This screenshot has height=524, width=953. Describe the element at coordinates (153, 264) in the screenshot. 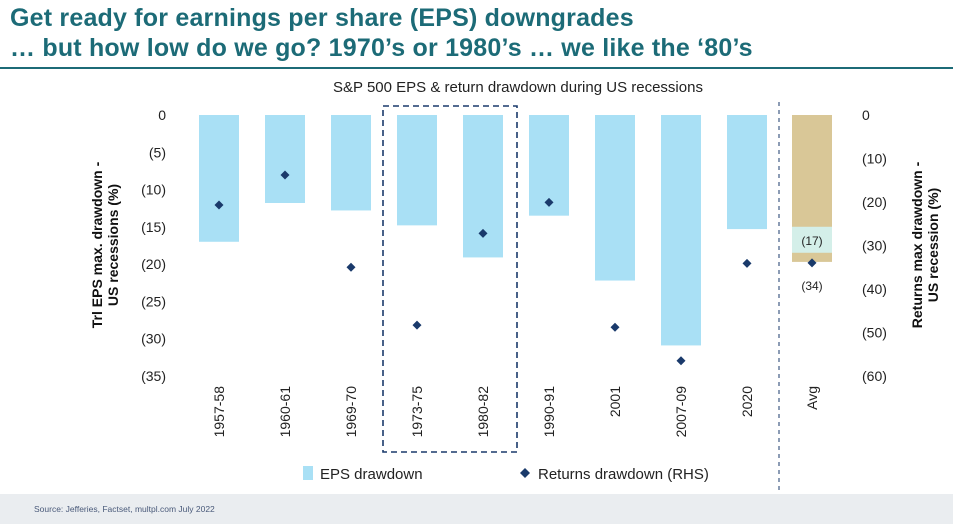

I see `left-tick-label: (20)` at that location.